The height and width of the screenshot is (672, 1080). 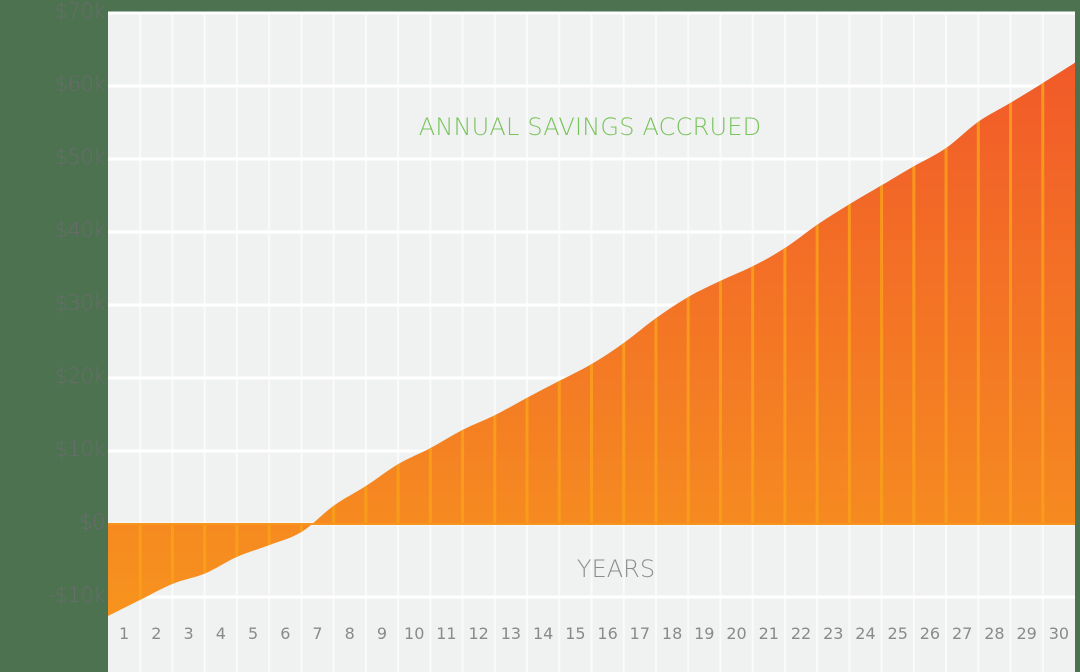 I want to click on x-axis-title: YEARS, so click(x=616, y=569).